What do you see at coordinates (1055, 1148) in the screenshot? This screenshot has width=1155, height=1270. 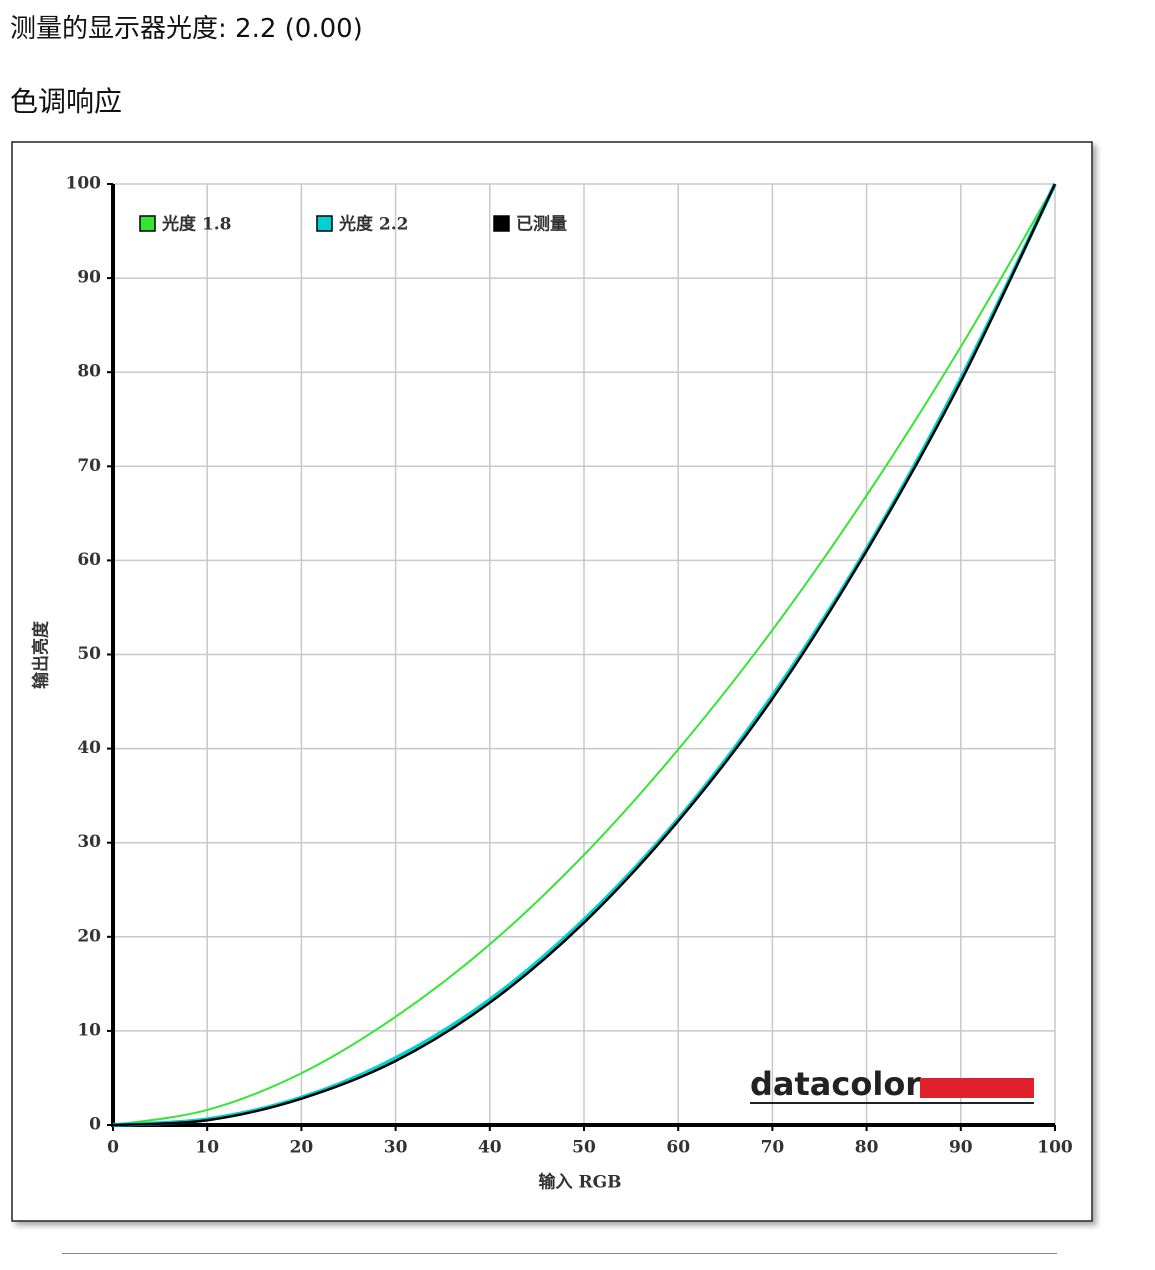 I see `x-tick-label: 100` at bounding box center [1055, 1148].